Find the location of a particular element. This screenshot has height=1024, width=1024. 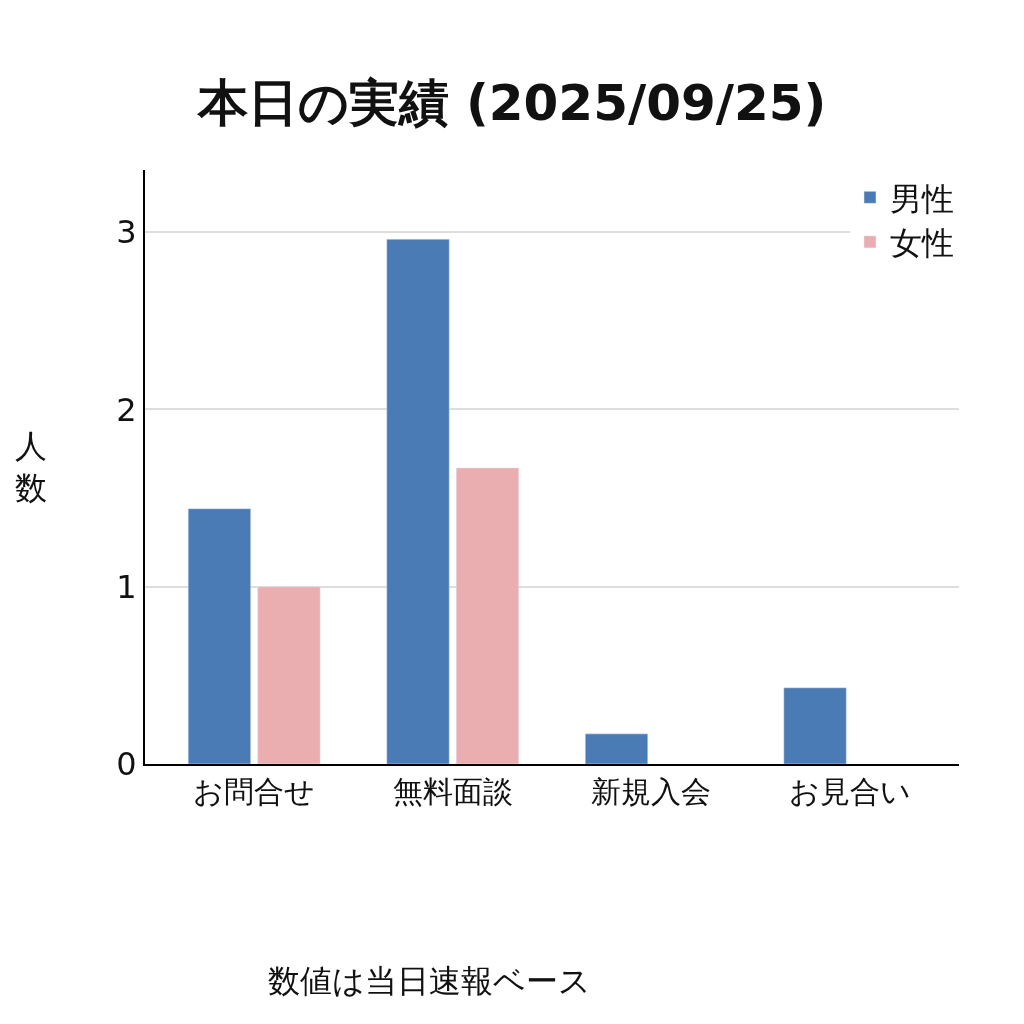

legend-label: 男性 is located at coordinates (922, 198).